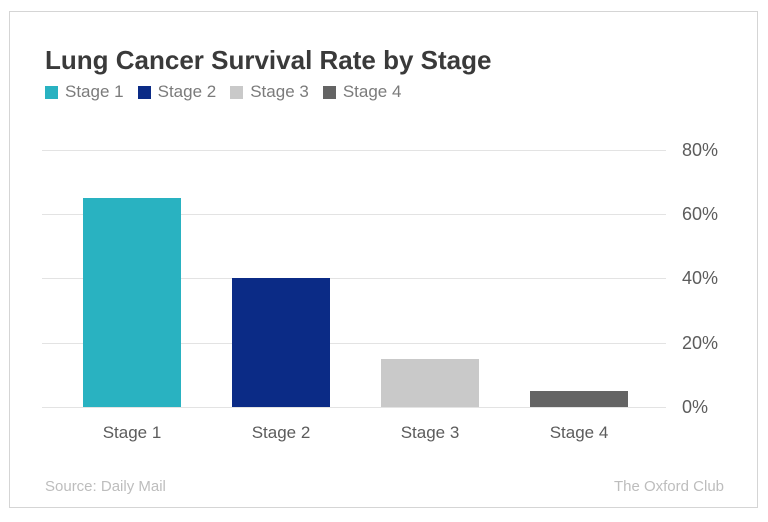 This screenshot has width=768, height=522. I want to click on gridline-40%, so click(354, 278).